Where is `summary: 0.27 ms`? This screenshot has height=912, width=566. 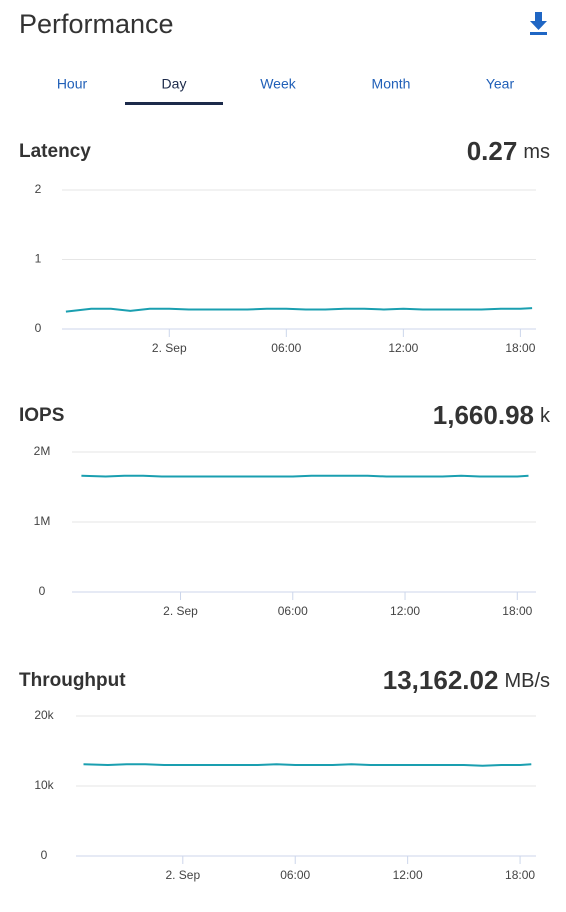 summary: 0.27 ms is located at coordinates (508, 151).